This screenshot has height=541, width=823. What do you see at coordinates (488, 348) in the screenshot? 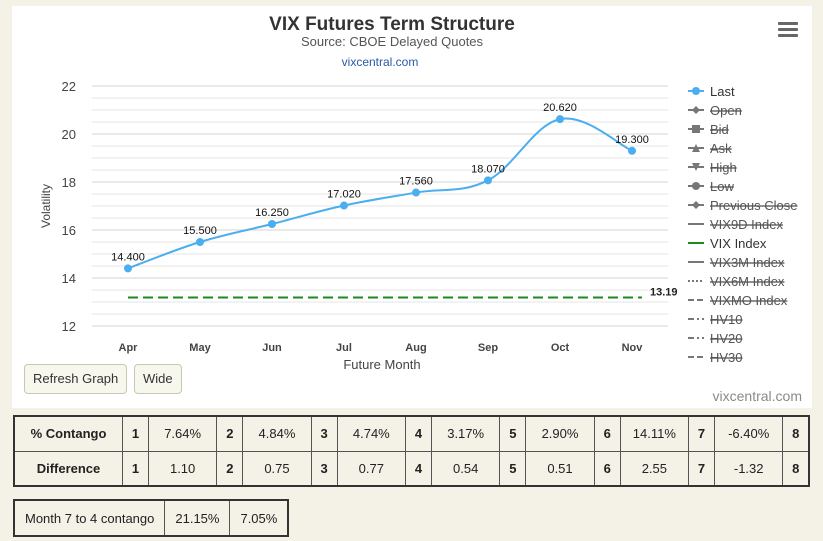
I see `x-tick-label: Sep` at bounding box center [488, 348].